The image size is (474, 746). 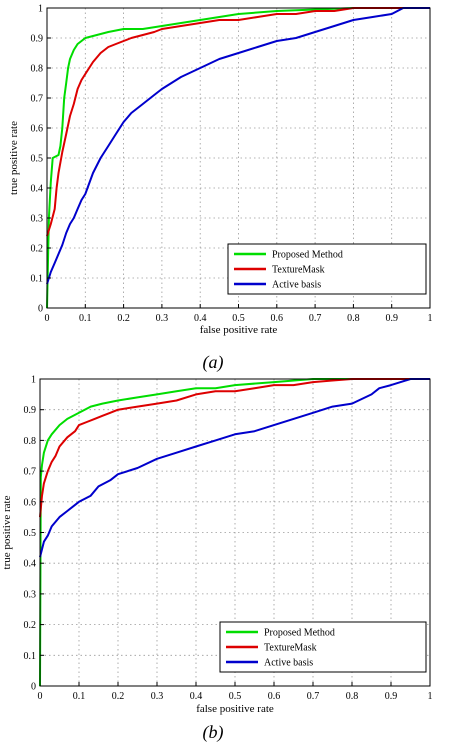 I want to click on legend-box, so click(x=327, y=269).